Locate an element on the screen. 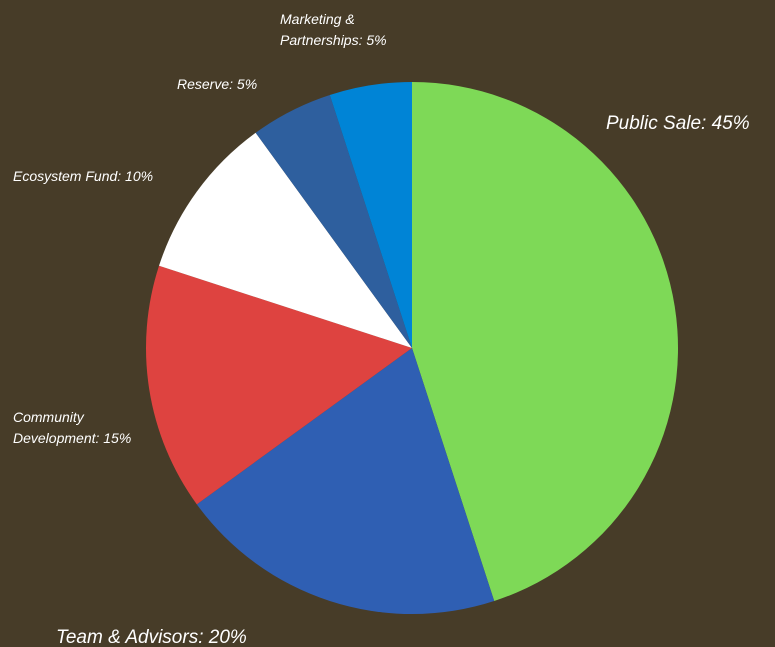  marketing-line-1: Marketing & is located at coordinates (317, 19).